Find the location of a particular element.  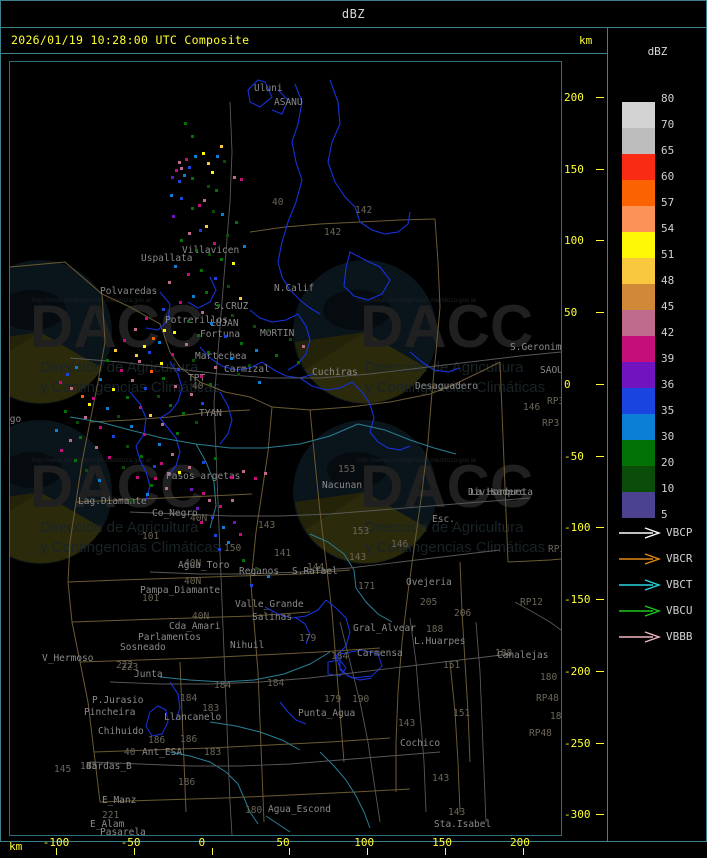

storm-track-legend: VBCP VBCR VBCT VBCU VBBB is located at coordinates (657, 586).